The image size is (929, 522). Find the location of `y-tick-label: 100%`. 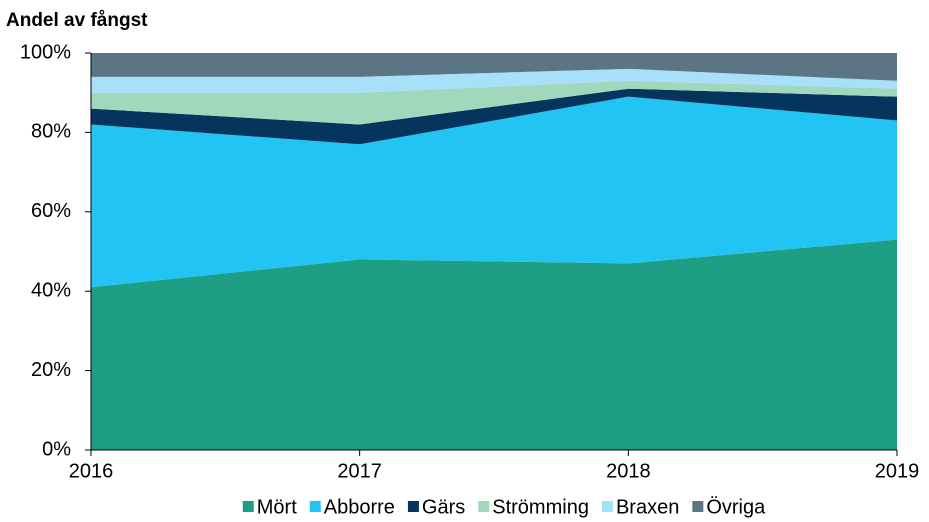

y-tick-label: 100% is located at coordinates (45, 52).